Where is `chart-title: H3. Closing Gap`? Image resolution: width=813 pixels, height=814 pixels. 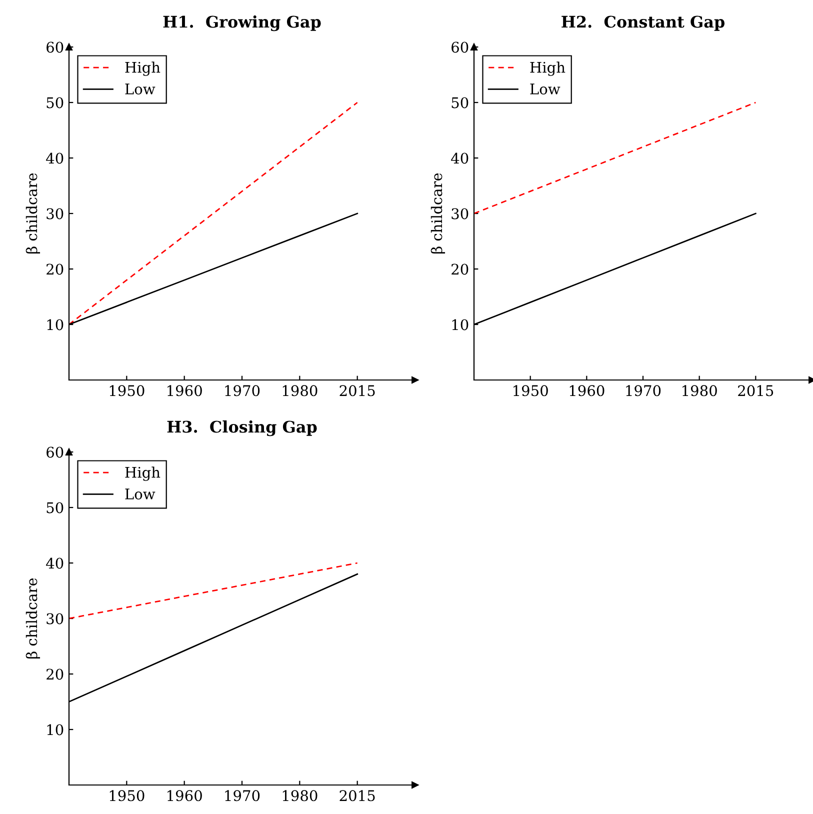 chart-title: H3. Closing Gap is located at coordinates (242, 428).